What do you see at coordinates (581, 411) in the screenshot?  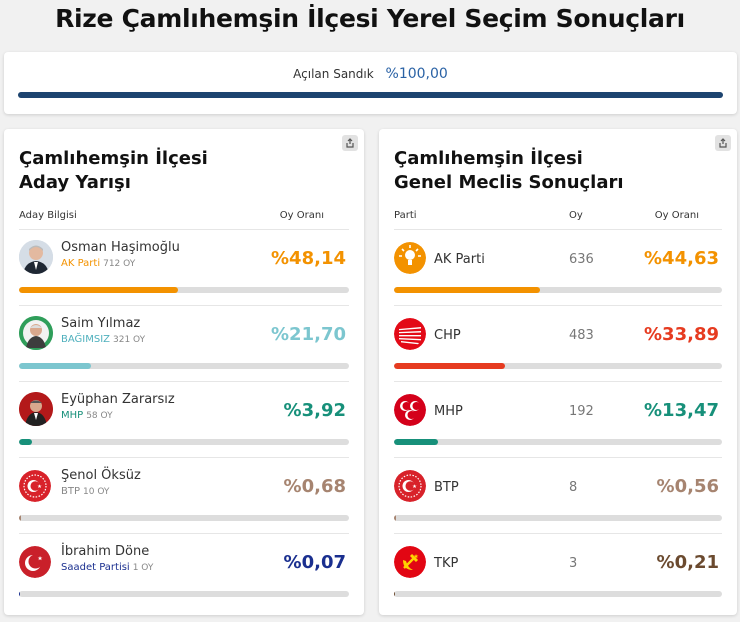 I see `party-votes: 192` at bounding box center [581, 411].